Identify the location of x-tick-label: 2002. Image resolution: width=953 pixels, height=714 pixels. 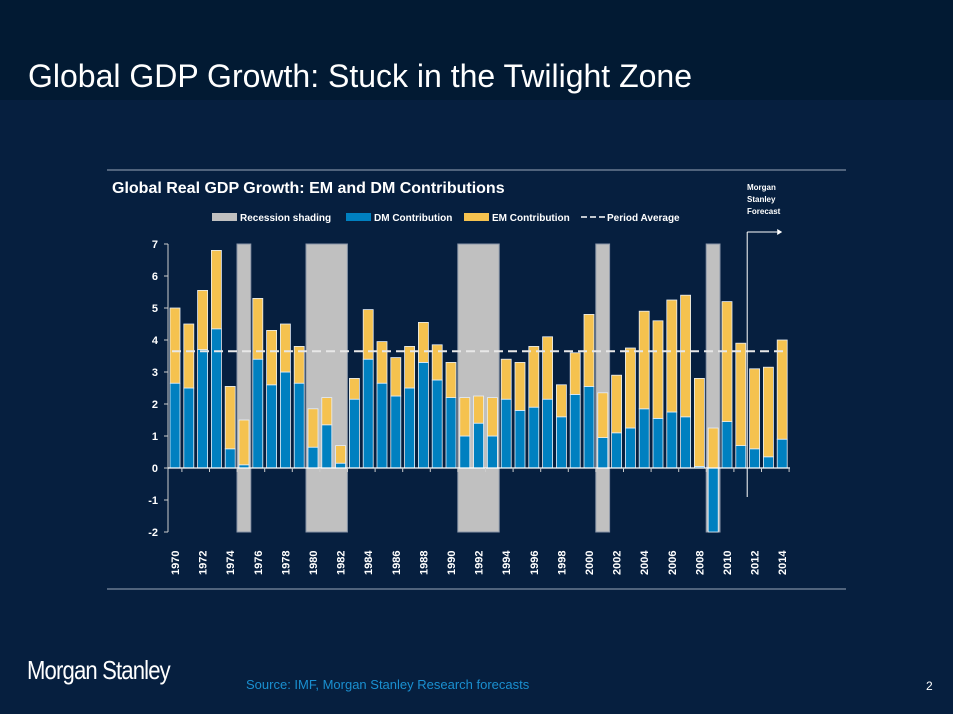
(618, 563).